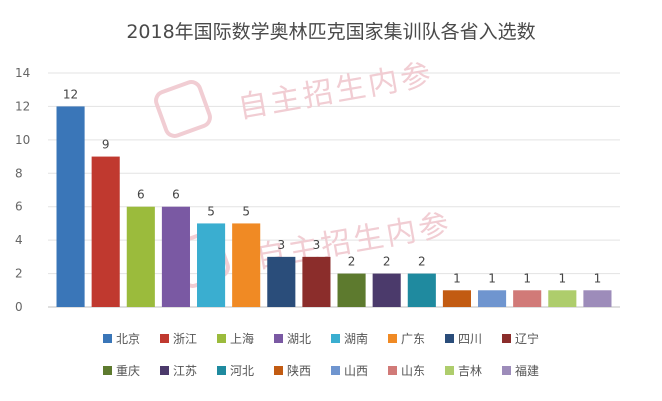  I want to click on legend-label: 上海, so click(242, 338).